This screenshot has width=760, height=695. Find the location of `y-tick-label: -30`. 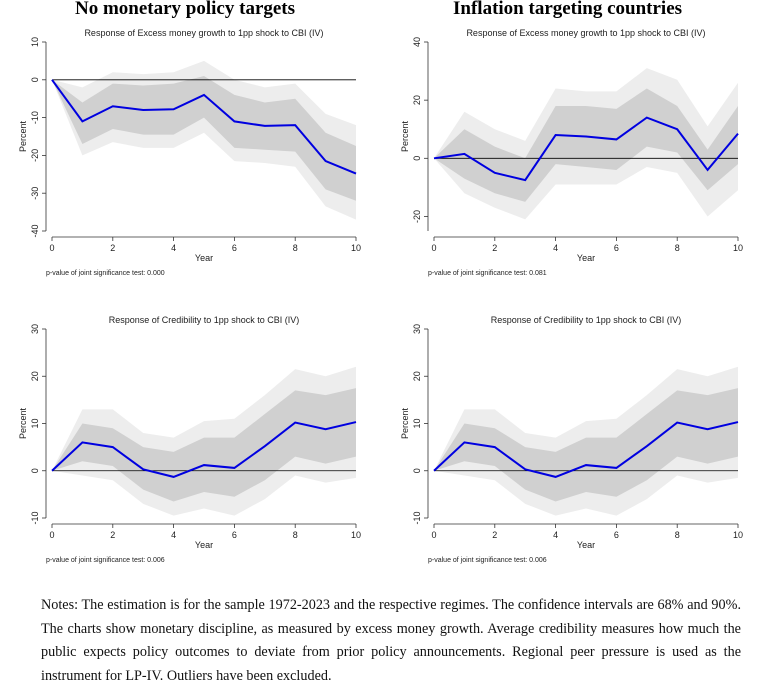

y-tick-label: -30 is located at coordinates (35, 193).